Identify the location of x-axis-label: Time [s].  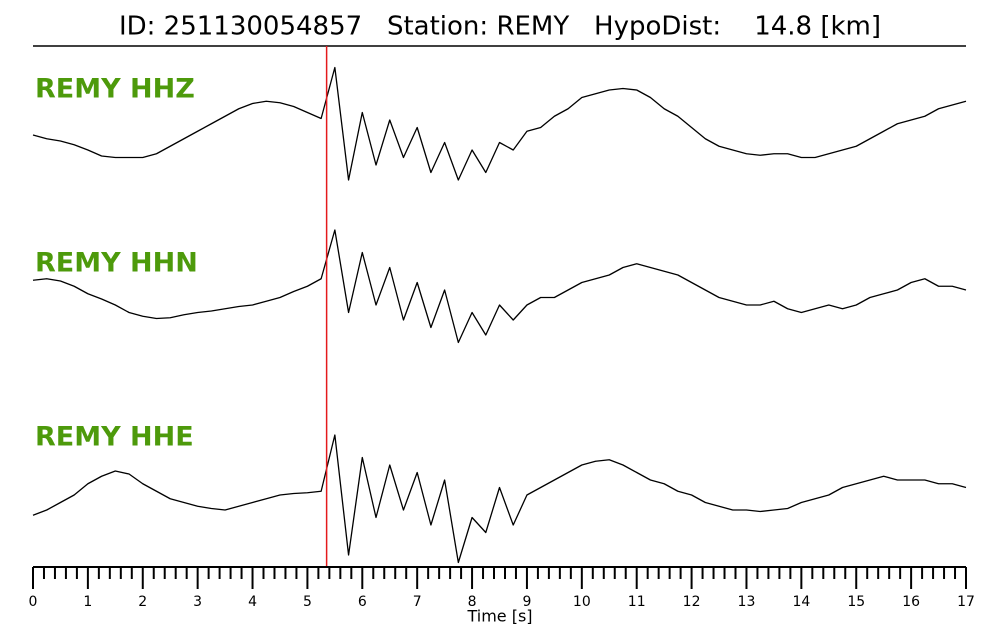
(499, 616).